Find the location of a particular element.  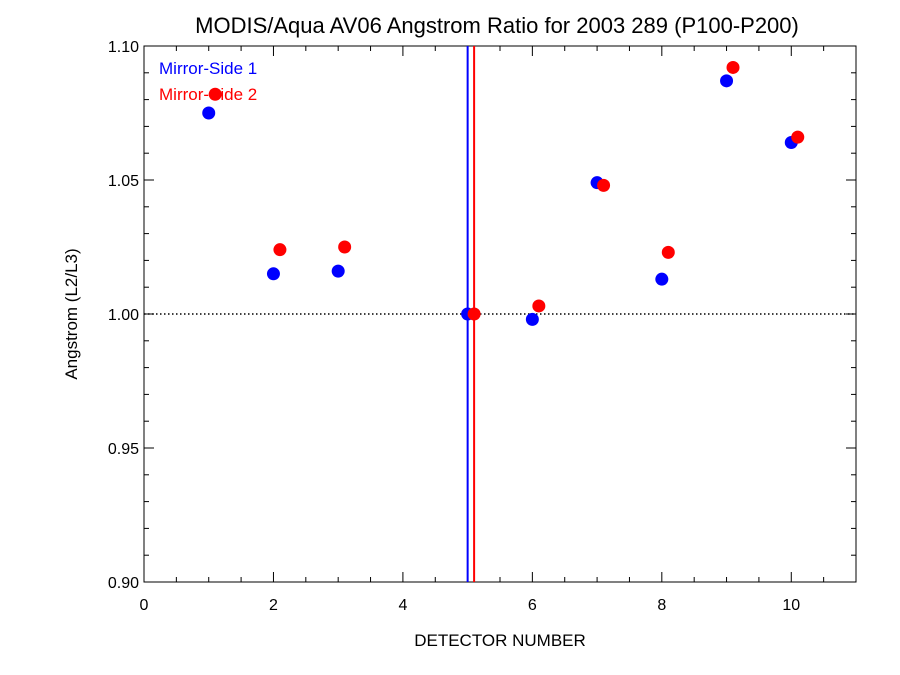

y-tick-label: 0.95 is located at coordinates (123, 449).